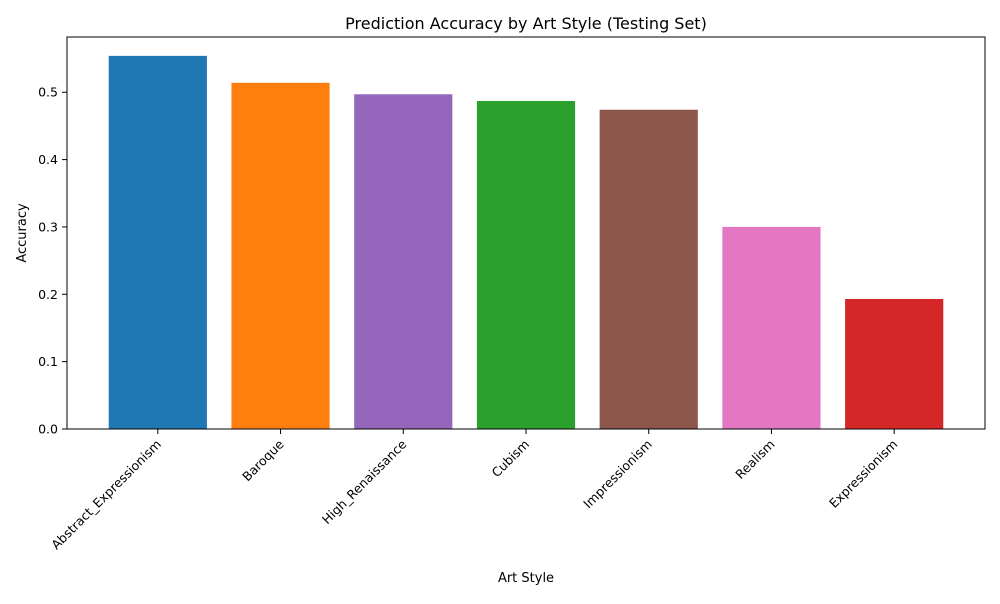 The width and height of the screenshot is (1000, 604). What do you see at coordinates (48, 429) in the screenshot?
I see `y-tick-label: 0.0` at bounding box center [48, 429].